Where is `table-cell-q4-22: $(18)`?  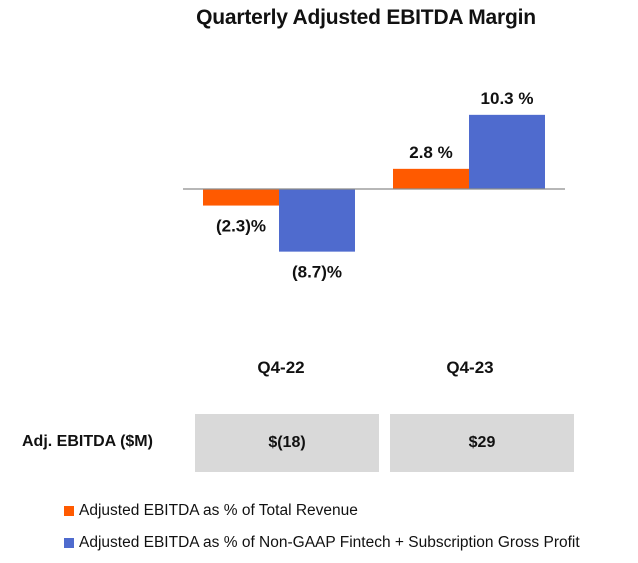
table-cell-q4-22: $(18) is located at coordinates (287, 443).